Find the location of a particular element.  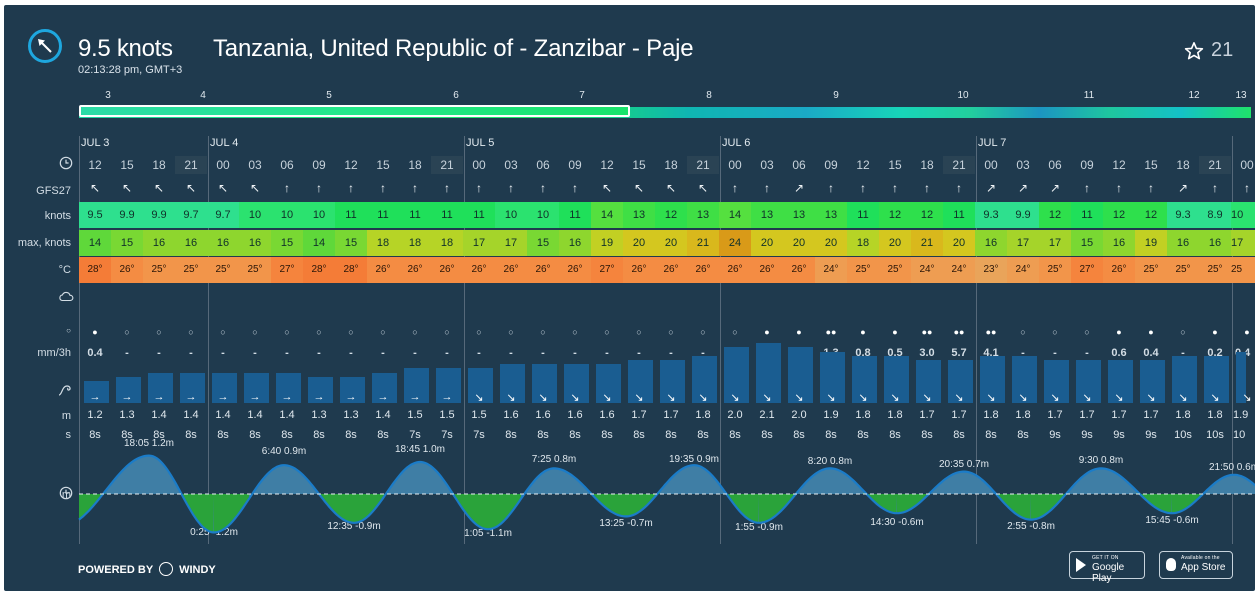

timeline-day-number: 11 is located at coordinates (1089, 95).